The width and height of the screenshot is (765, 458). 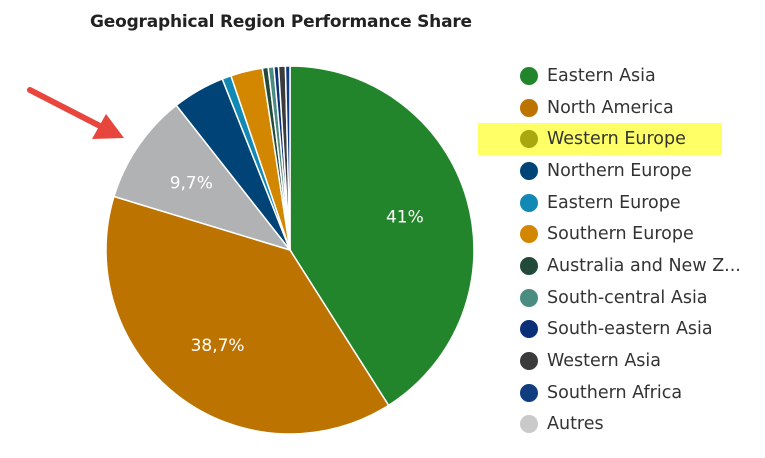 What do you see at coordinates (614, 202) in the screenshot?
I see `legend-label: Eastern Europe` at bounding box center [614, 202].